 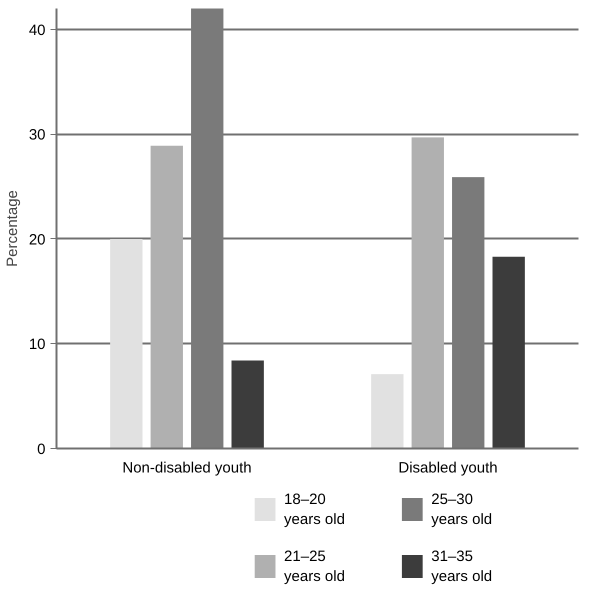 What do you see at coordinates (37, 345) in the screenshot?
I see `y-tick-label: 10` at bounding box center [37, 345].